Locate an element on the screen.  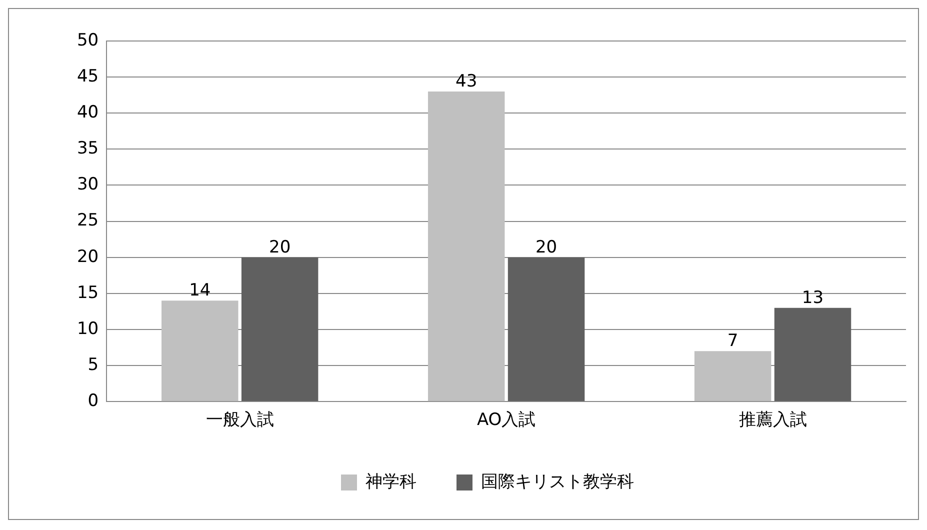
y-tick-label: 45 is located at coordinates (87, 76).